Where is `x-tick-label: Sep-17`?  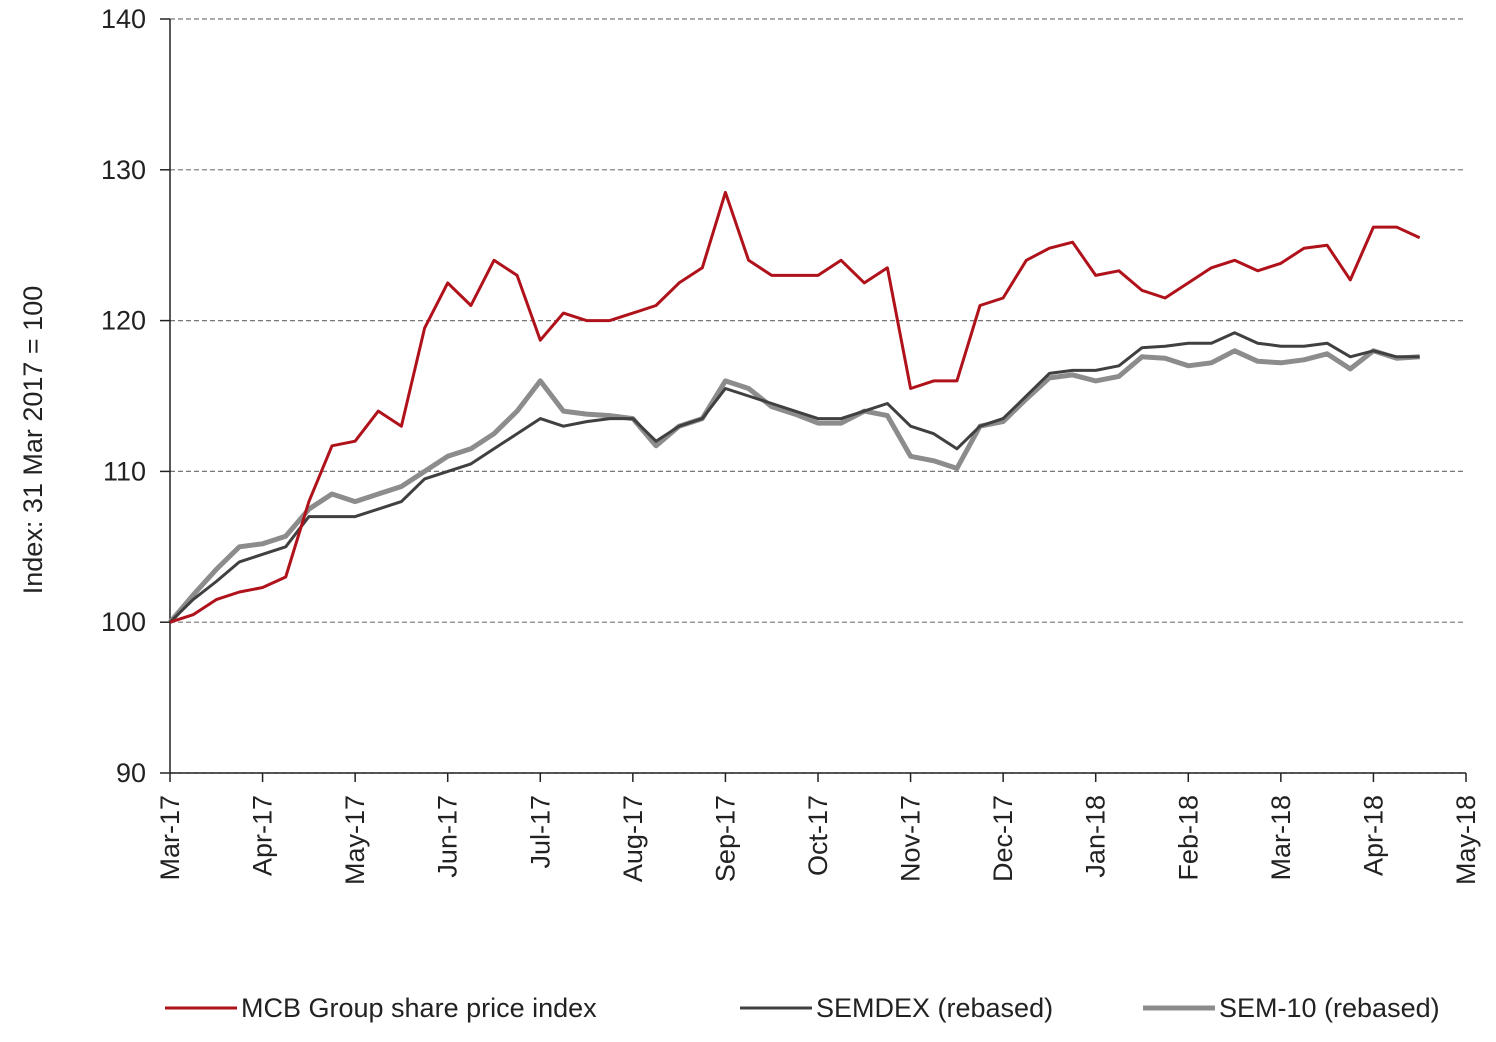
x-tick-label: Sep-17 is located at coordinates (725, 838).